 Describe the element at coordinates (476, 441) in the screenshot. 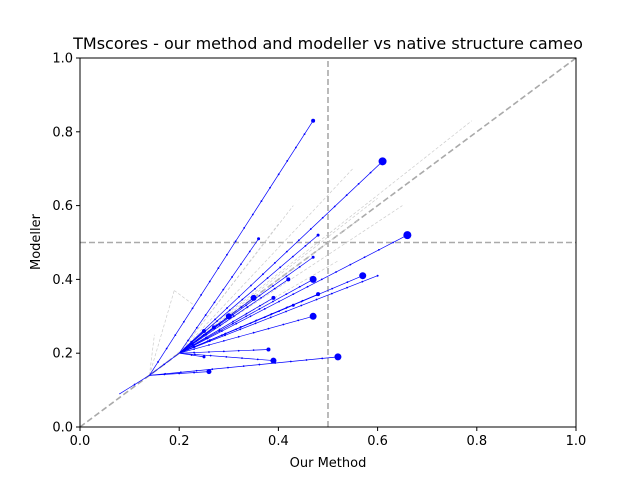

I see `x-tick-label: 0.8` at that location.